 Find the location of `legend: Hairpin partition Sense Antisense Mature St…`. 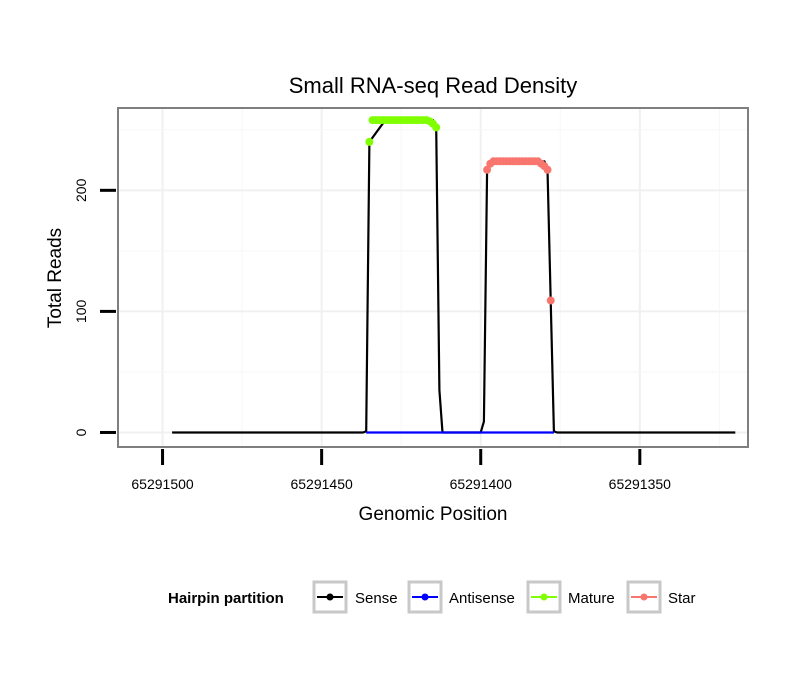

legend: Hairpin partition Sense Antisense Mature St… is located at coordinates (432, 597).